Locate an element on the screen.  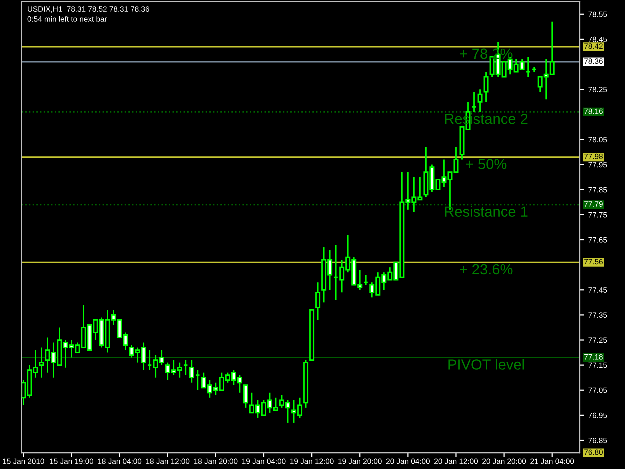
annotation: + 23.6% is located at coordinates (486, 269).